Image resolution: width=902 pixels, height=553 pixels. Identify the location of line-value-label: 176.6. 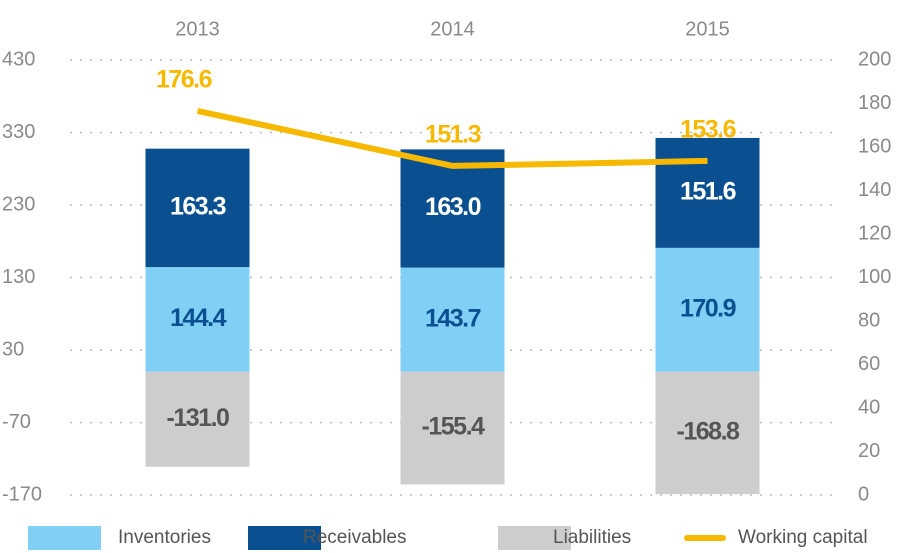
(184, 80).